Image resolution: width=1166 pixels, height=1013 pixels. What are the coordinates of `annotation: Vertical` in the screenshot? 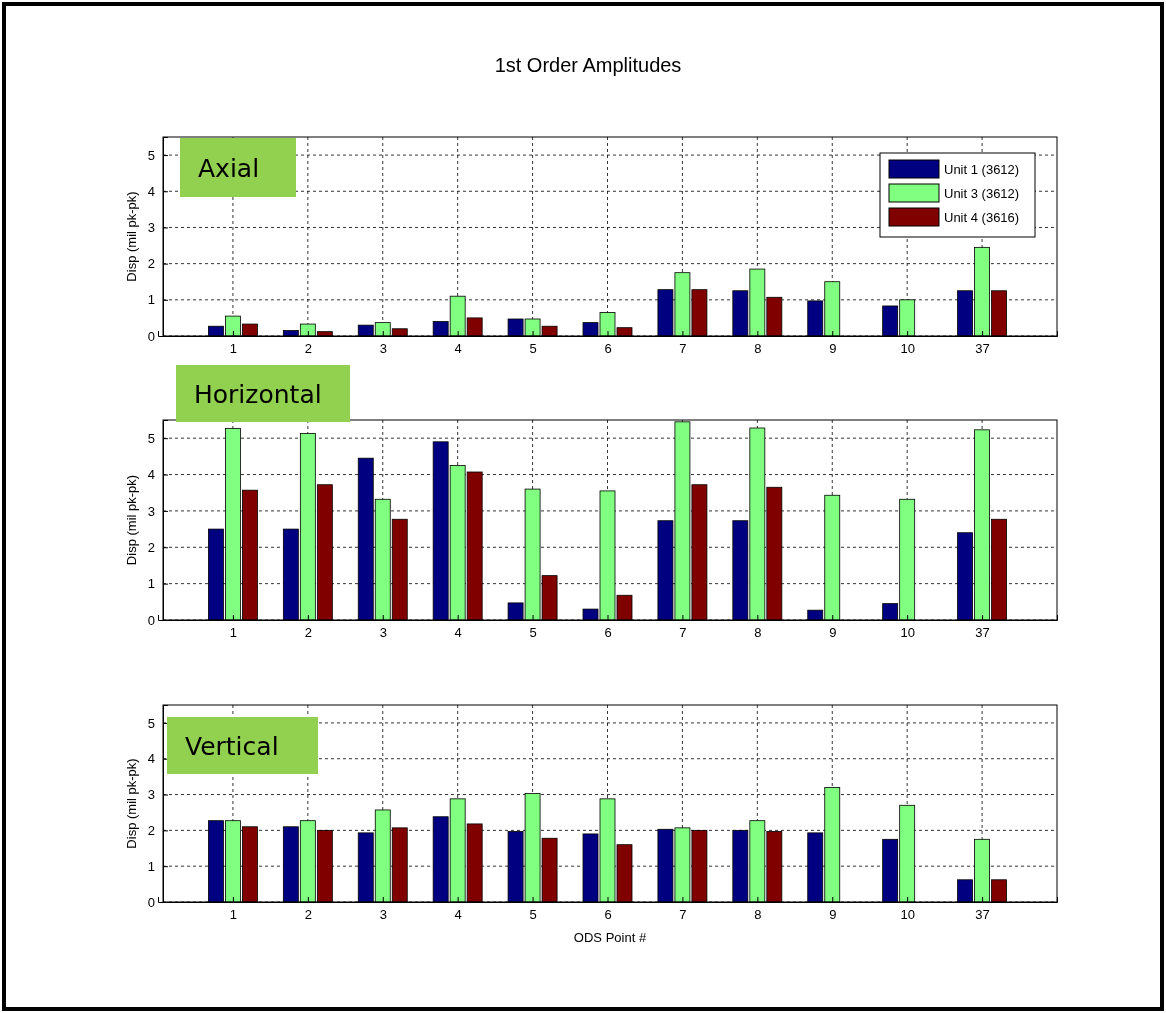 It's located at (232, 746).